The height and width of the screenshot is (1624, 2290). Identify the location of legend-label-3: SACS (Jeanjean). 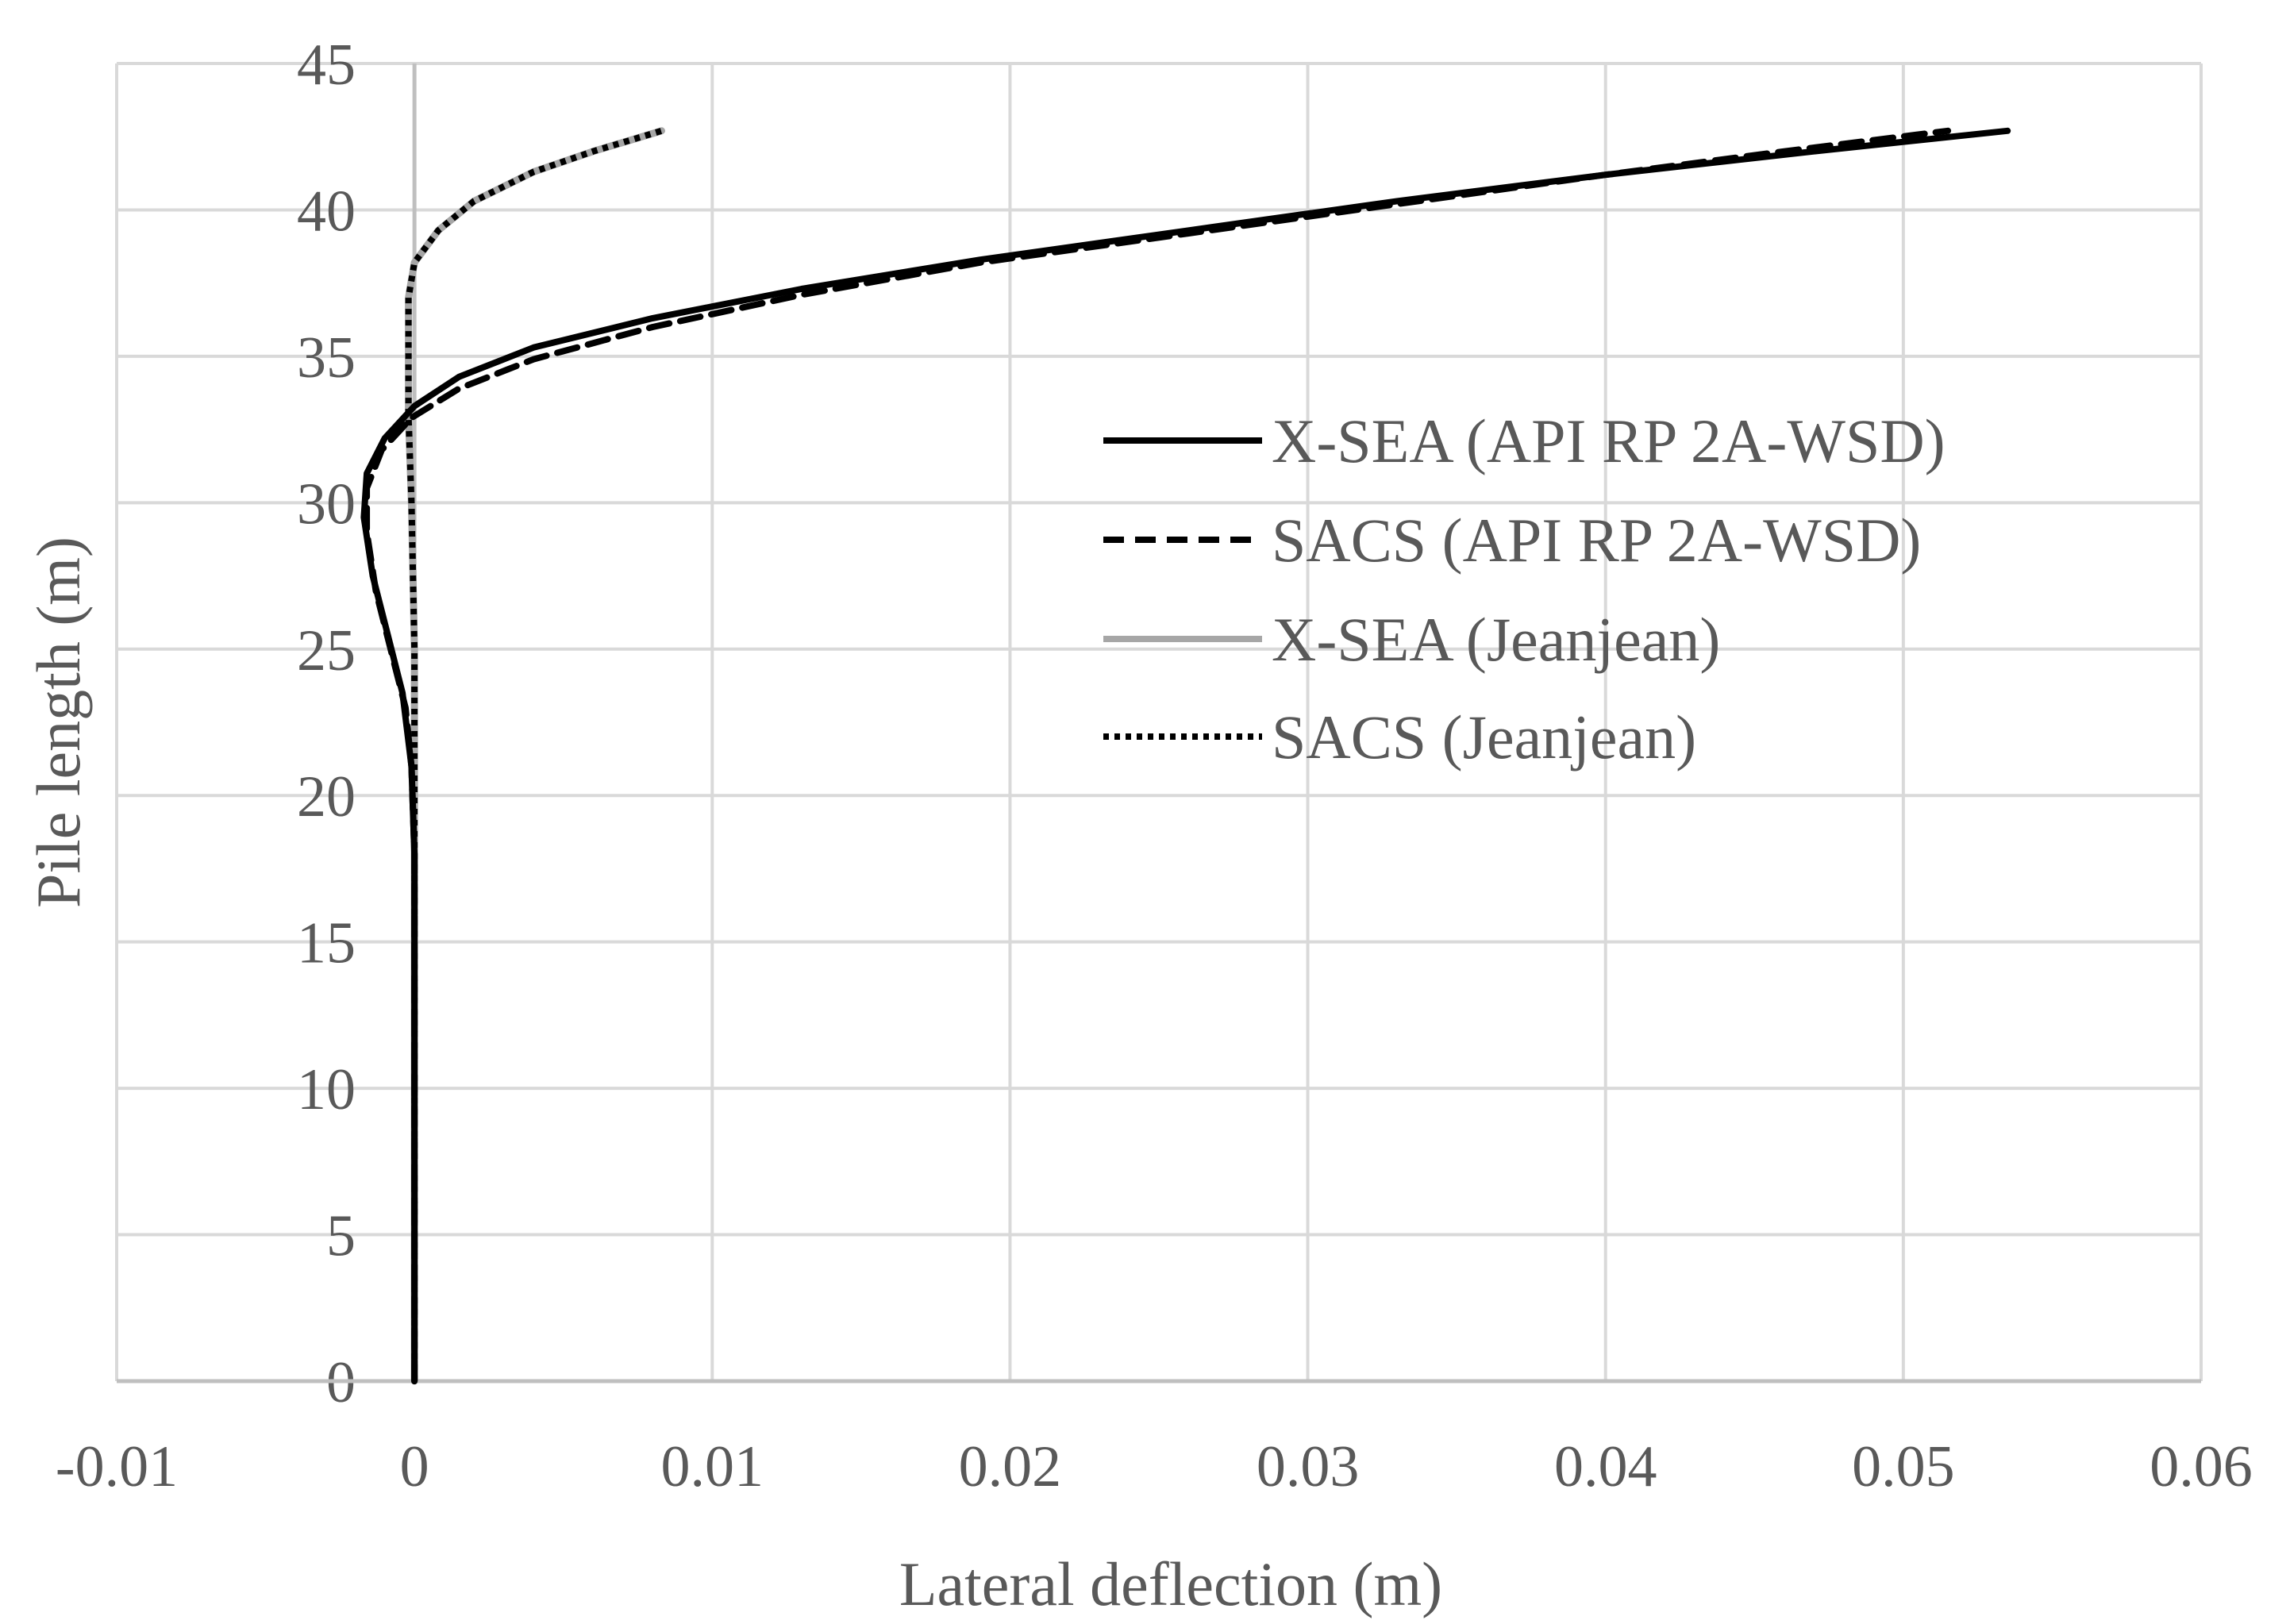
(1484, 737).